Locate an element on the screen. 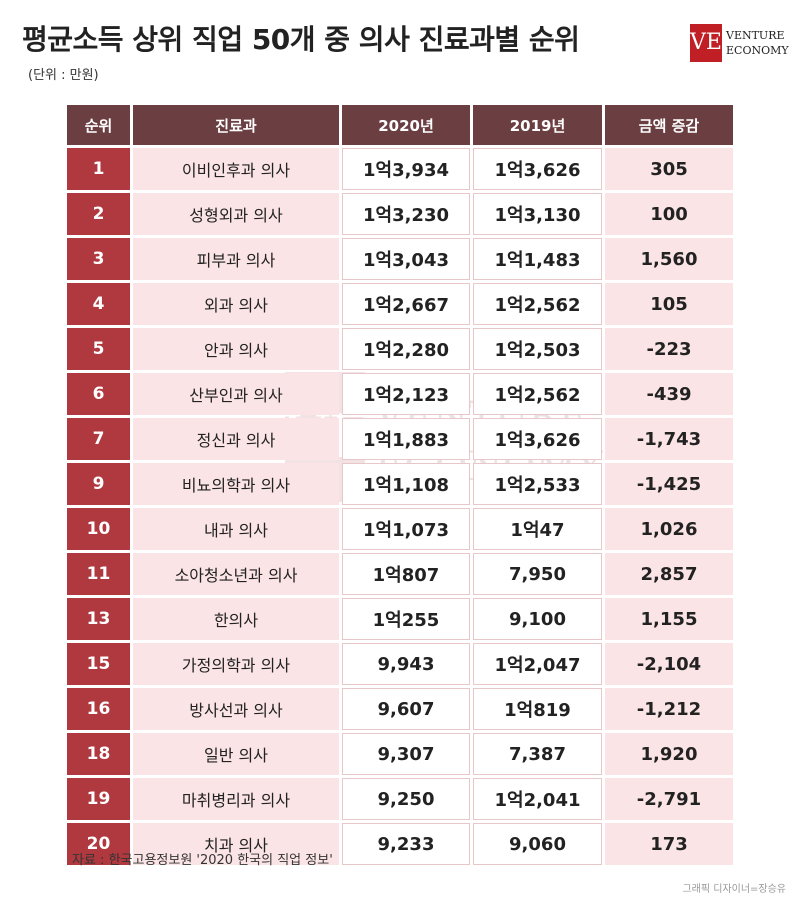 This screenshot has height=903, width=800. value-2020-cell: 1억3,043 is located at coordinates (406, 259).